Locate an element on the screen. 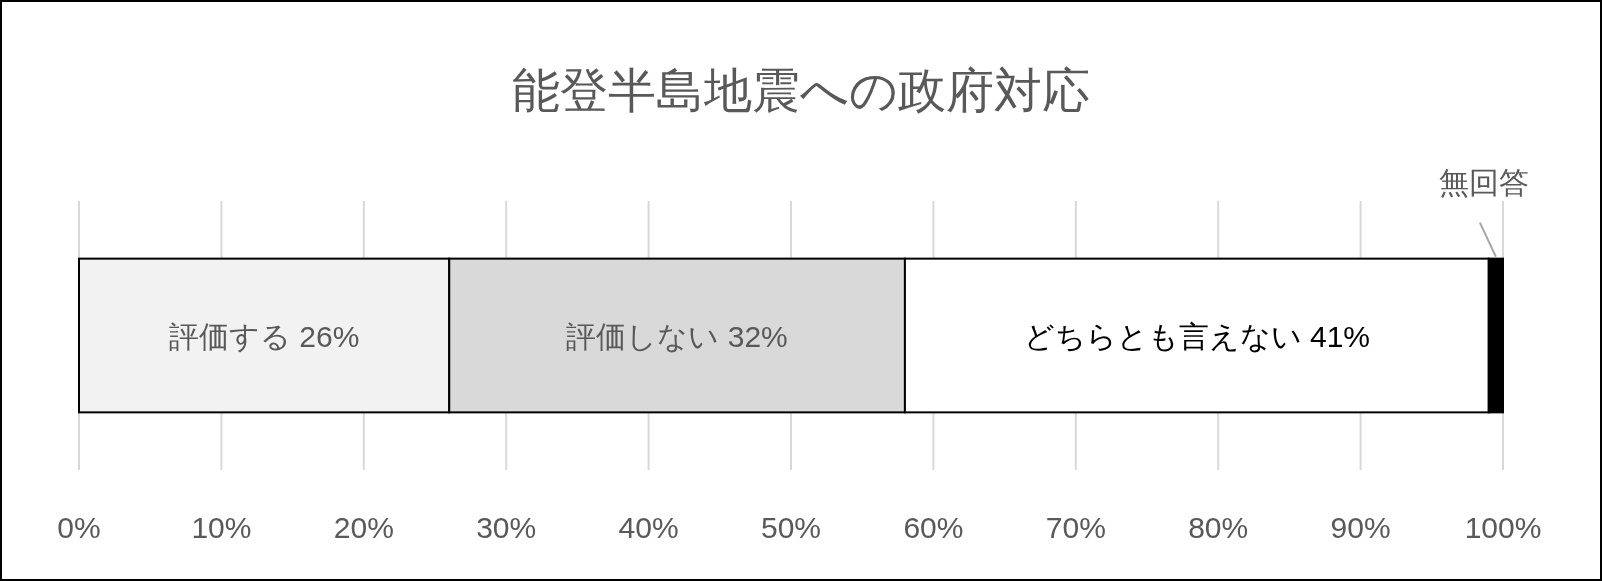  x-tick-label: 20% is located at coordinates (363, 527).